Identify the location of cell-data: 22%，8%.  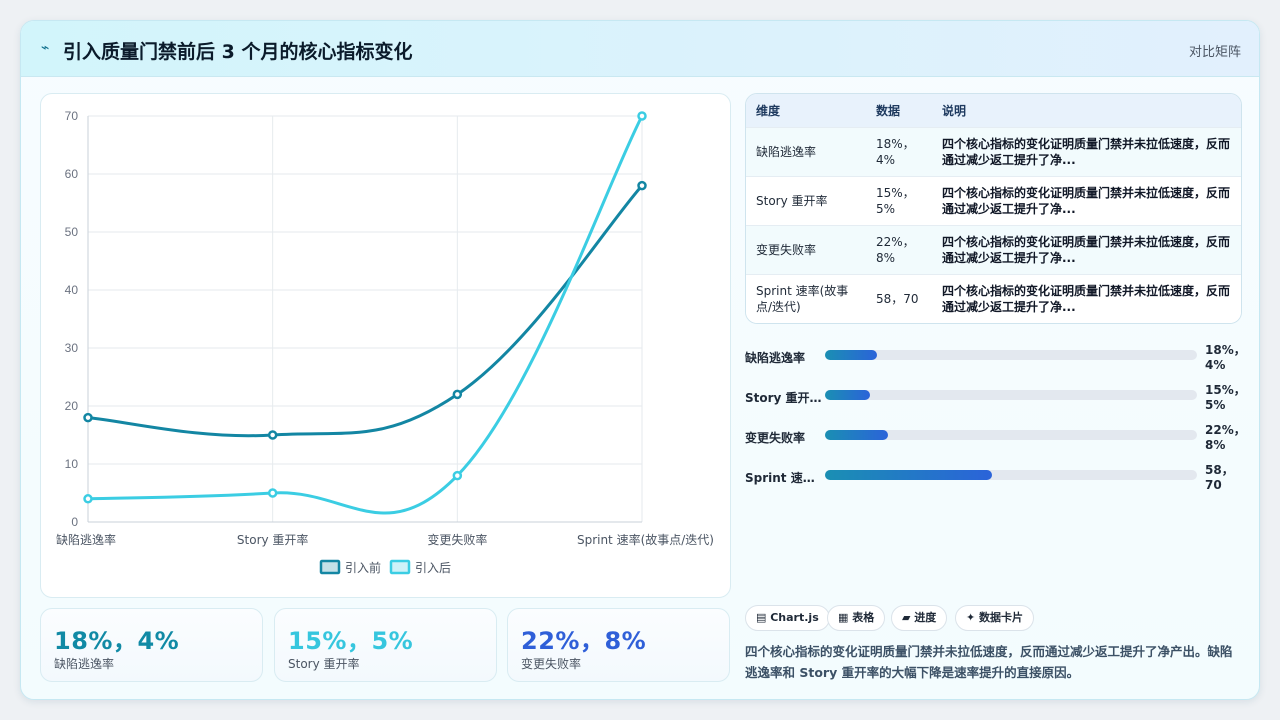
(895, 249).